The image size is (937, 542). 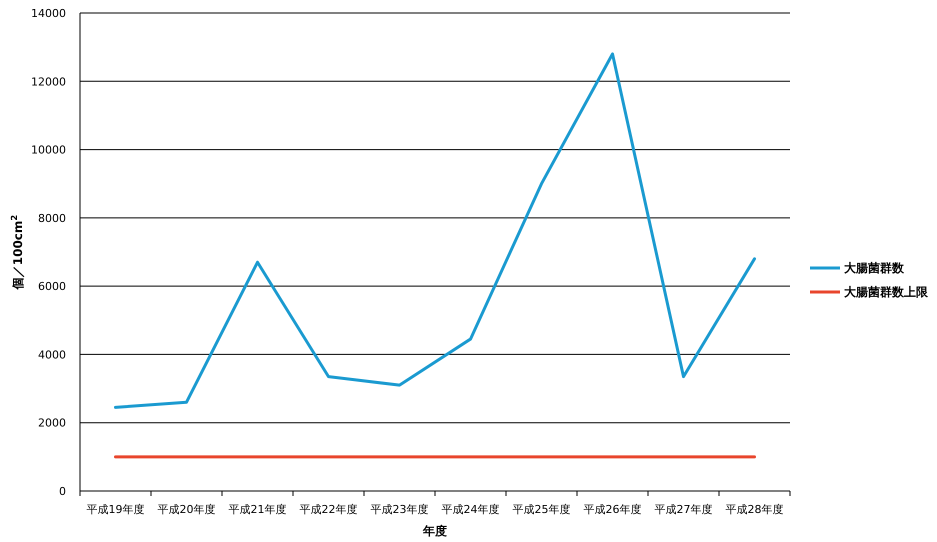 I want to click on y-tick-label: 12000, so click(x=48, y=81).